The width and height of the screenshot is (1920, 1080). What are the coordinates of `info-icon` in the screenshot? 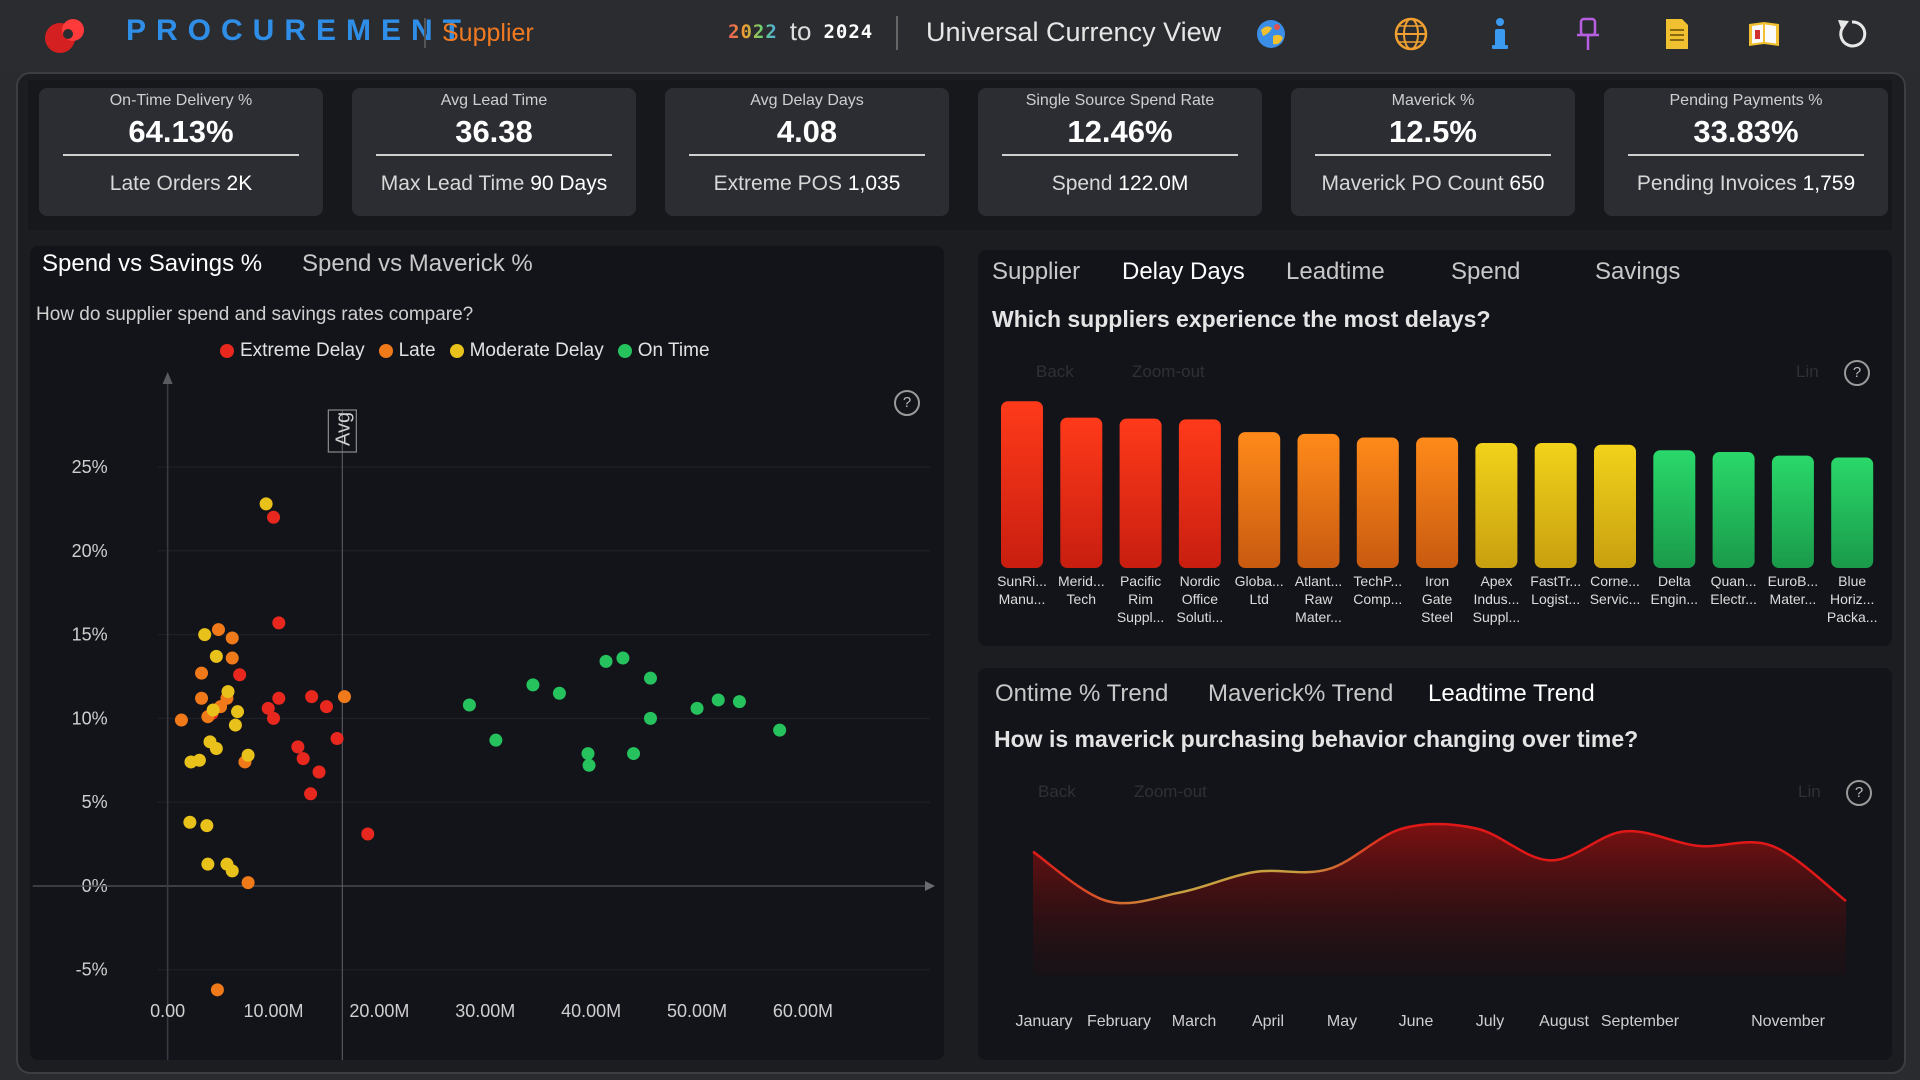 It's located at (1500, 34).